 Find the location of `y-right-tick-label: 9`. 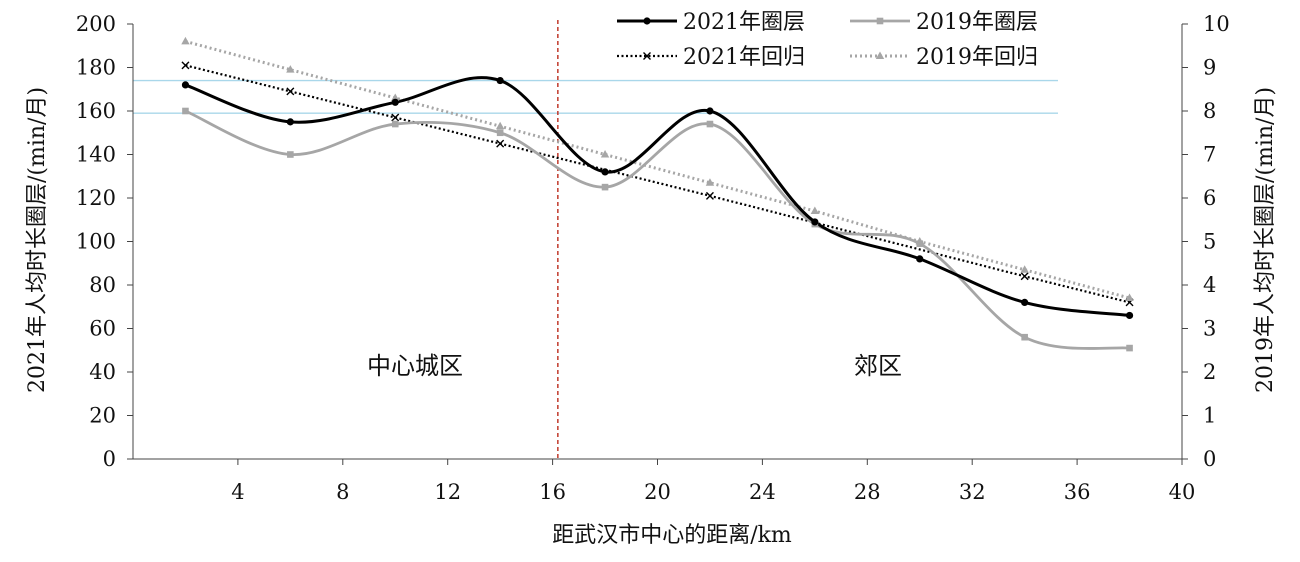

y-right-tick-label: 9 is located at coordinates (1209, 68).